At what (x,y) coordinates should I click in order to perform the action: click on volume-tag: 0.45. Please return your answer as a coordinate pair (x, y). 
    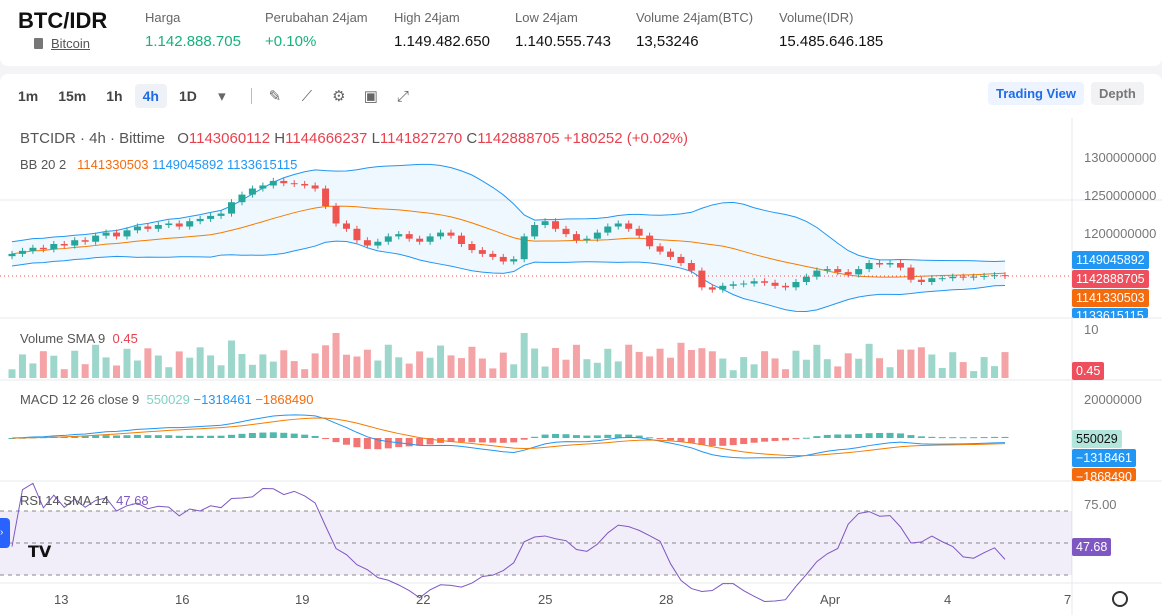
    Looking at the image, I should click on (1088, 371).